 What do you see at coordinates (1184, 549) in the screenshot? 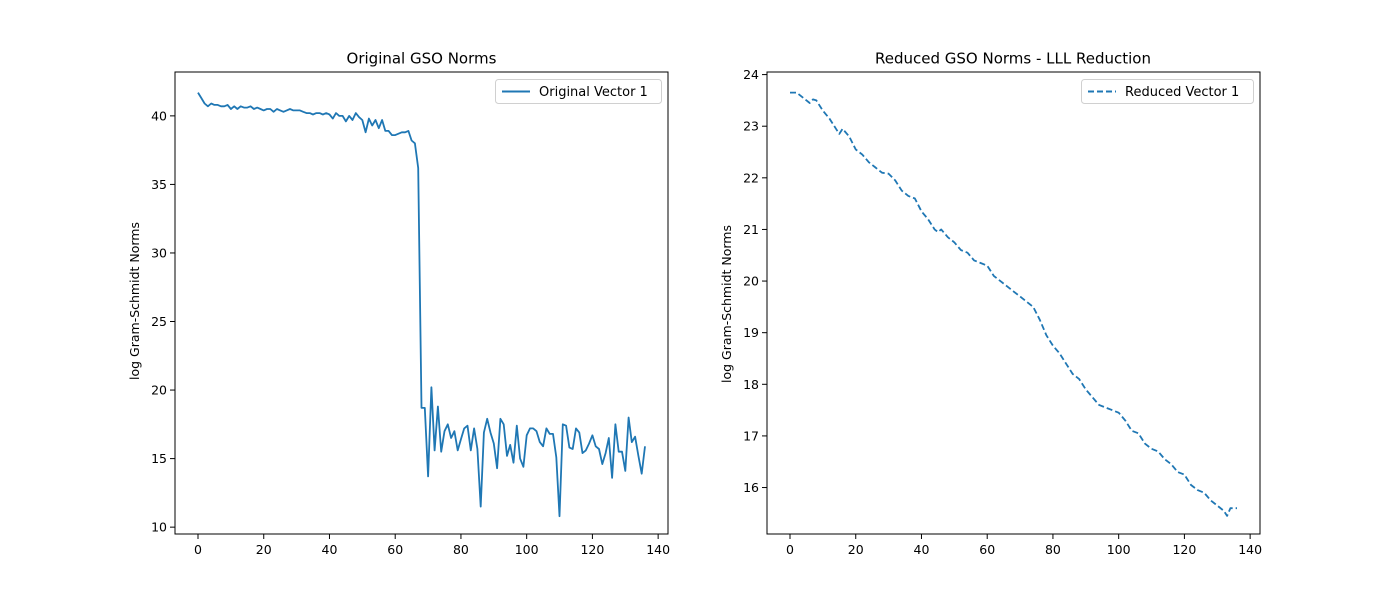
I see `reduced-x-tick-label: 120` at bounding box center [1184, 549].